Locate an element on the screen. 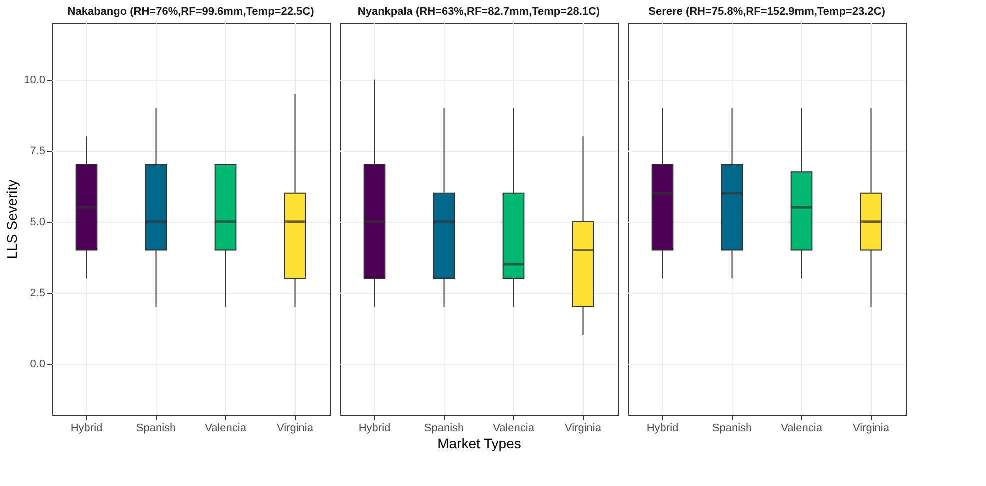 The height and width of the screenshot is (486, 986). x-axis-title: Market Types is located at coordinates (480, 444).